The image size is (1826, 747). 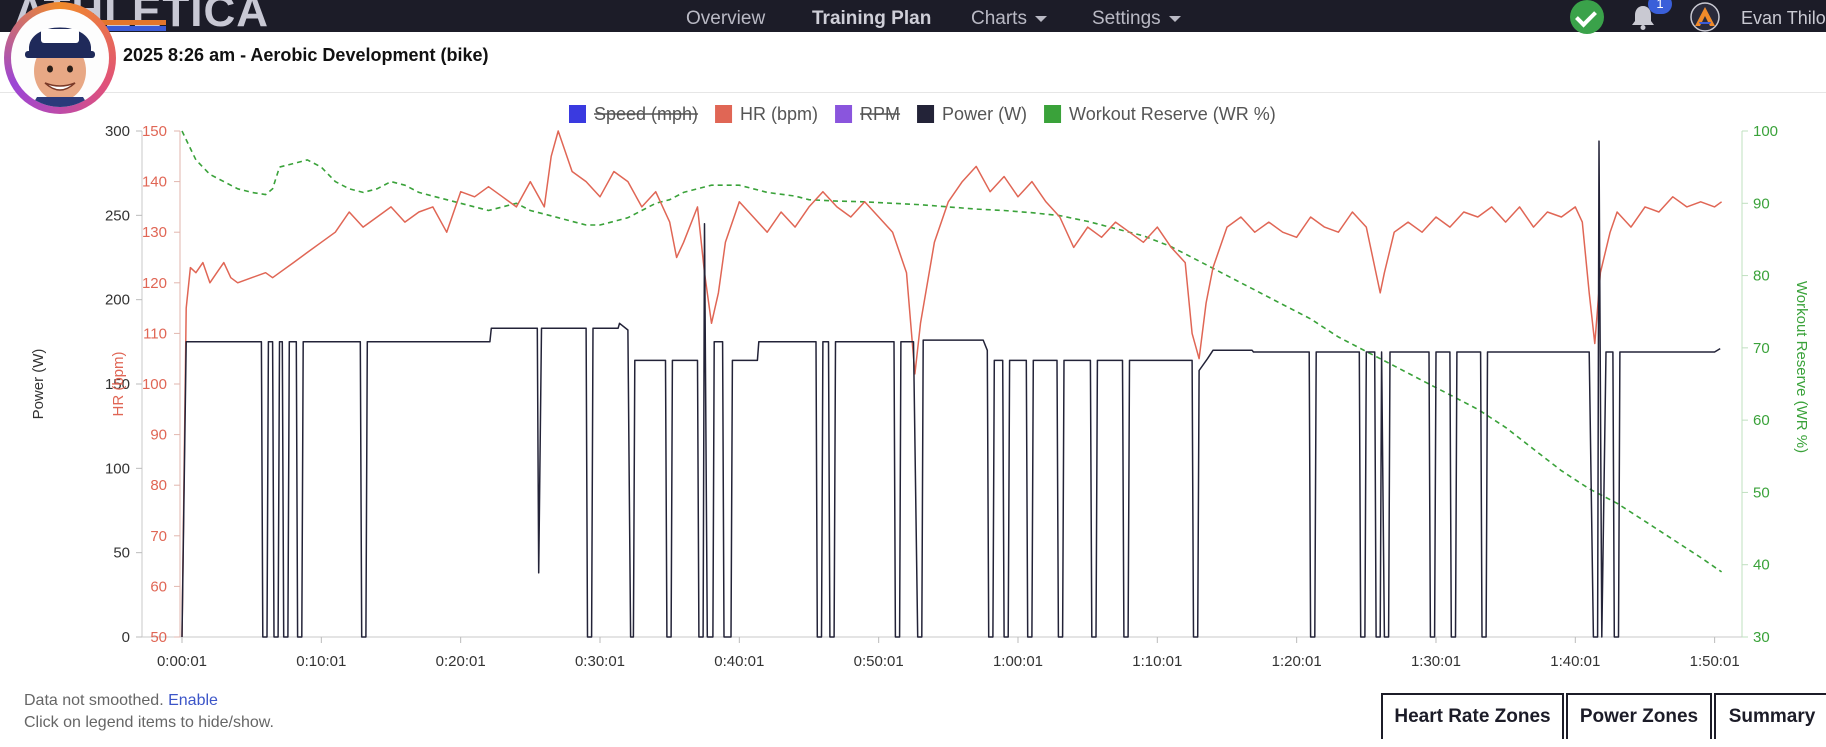 I want to click on legend-item-4: Workout Reserve (WR %), so click(x=1160, y=114).